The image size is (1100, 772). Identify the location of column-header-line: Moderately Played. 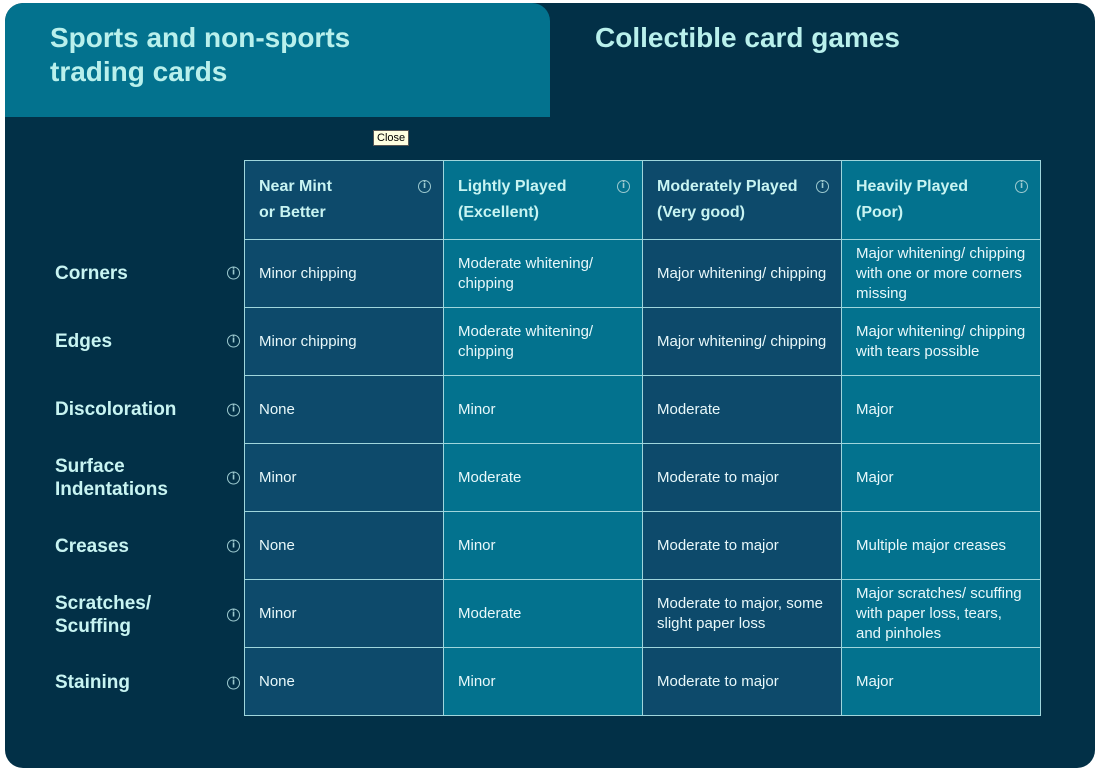
(727, 186).